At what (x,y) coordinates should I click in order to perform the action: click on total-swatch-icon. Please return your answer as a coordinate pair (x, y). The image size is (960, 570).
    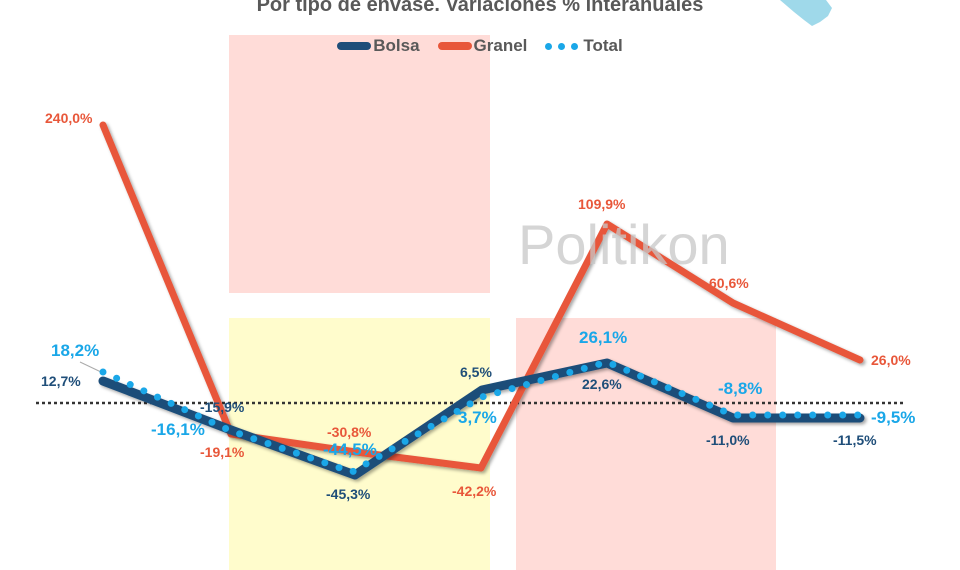
    Looking at the image, I should click on (562, 46).